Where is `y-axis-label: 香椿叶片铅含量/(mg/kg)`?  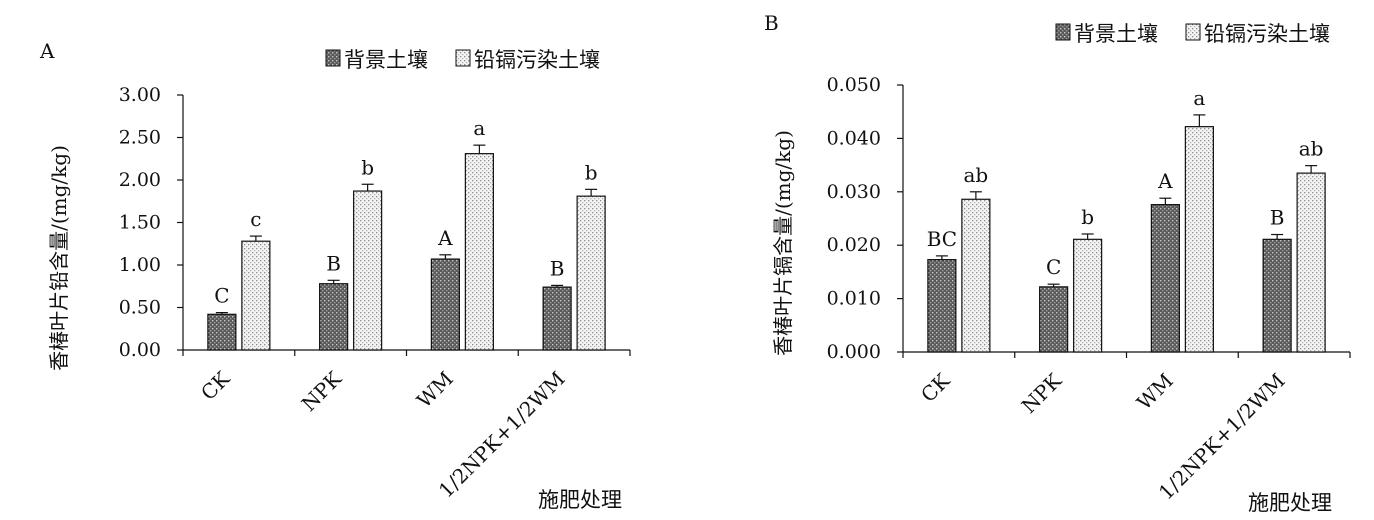
y-axis-label: 香椿叶片铅含量/(mg/kg) is located at coordinates (59, 258).